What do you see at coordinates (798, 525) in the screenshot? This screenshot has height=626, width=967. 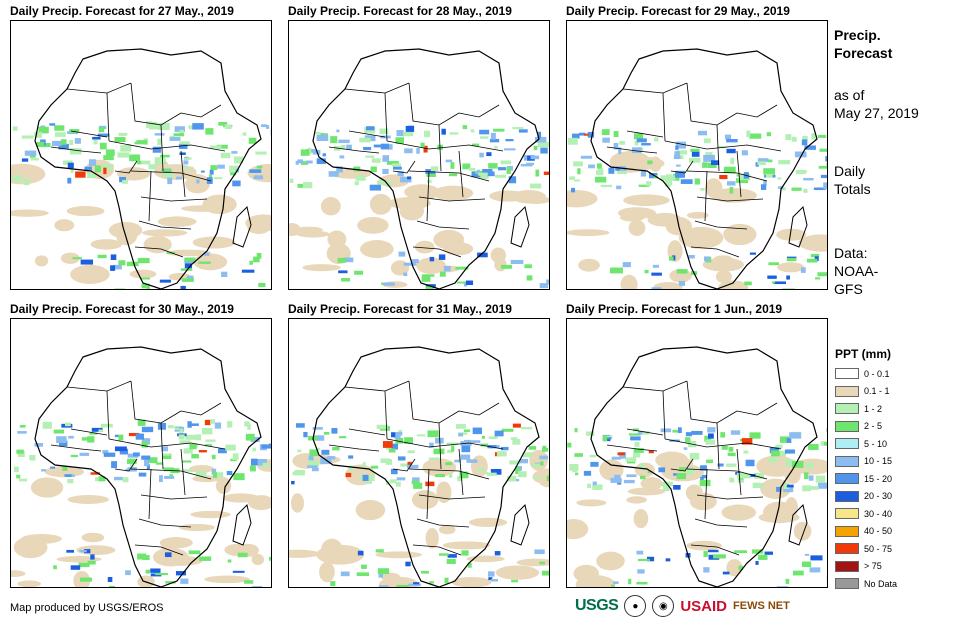 I see `madagascar-outline` at bounding box center [798, 525].